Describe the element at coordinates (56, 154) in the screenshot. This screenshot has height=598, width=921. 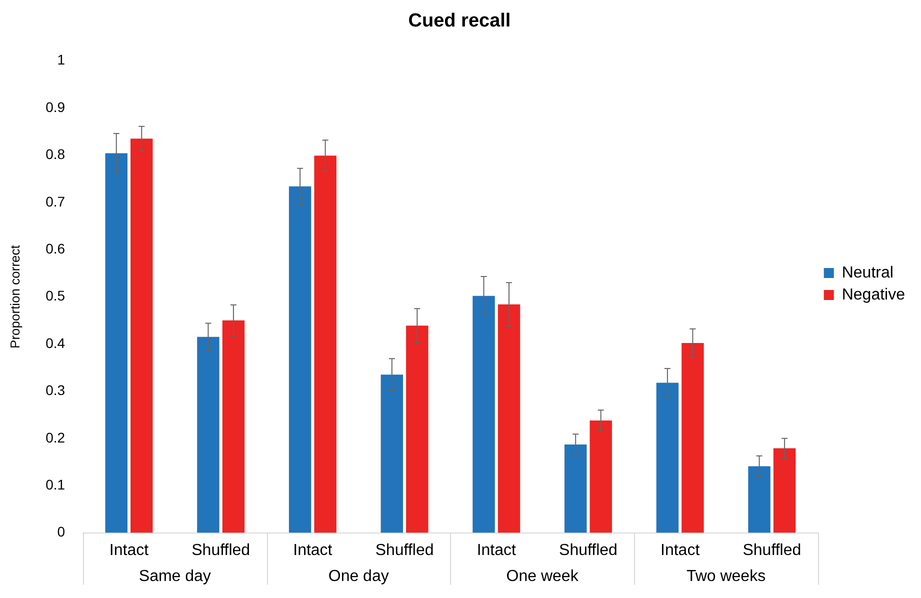
I see `y-tick-label: 0.8` at that location.